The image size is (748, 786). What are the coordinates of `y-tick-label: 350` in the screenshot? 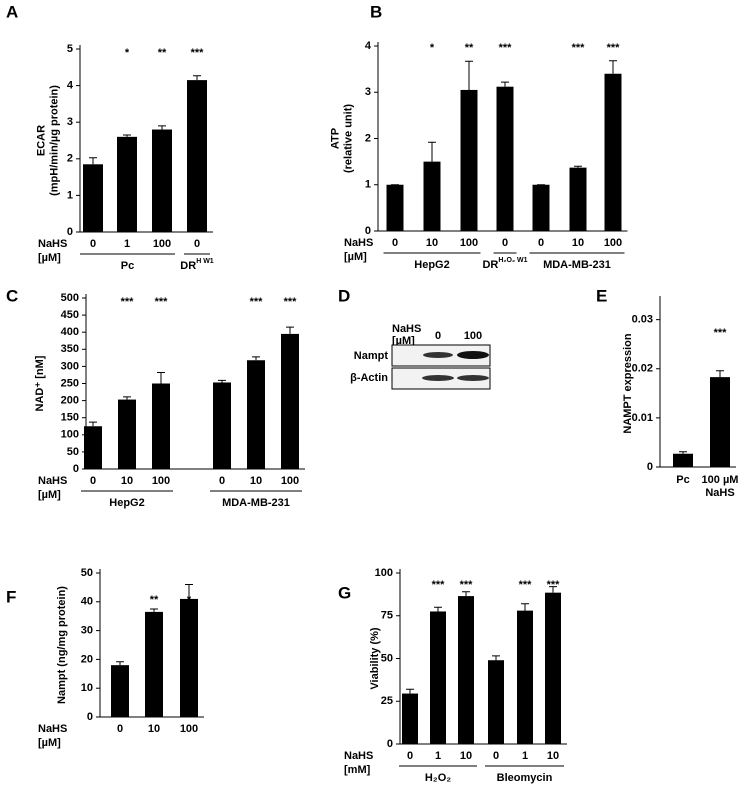 It's located at (70, 349).